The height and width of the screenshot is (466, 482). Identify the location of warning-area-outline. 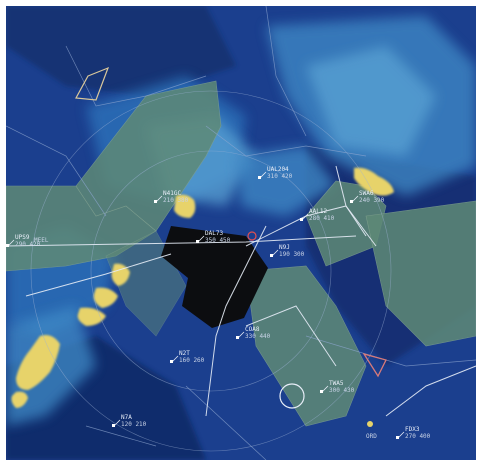
(374, 365).